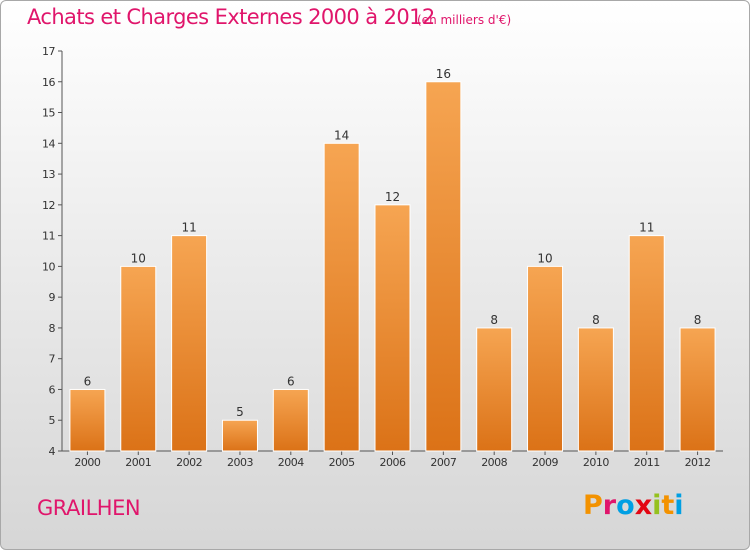  I want to click on y-tick-label: 10, so click(48, 266).